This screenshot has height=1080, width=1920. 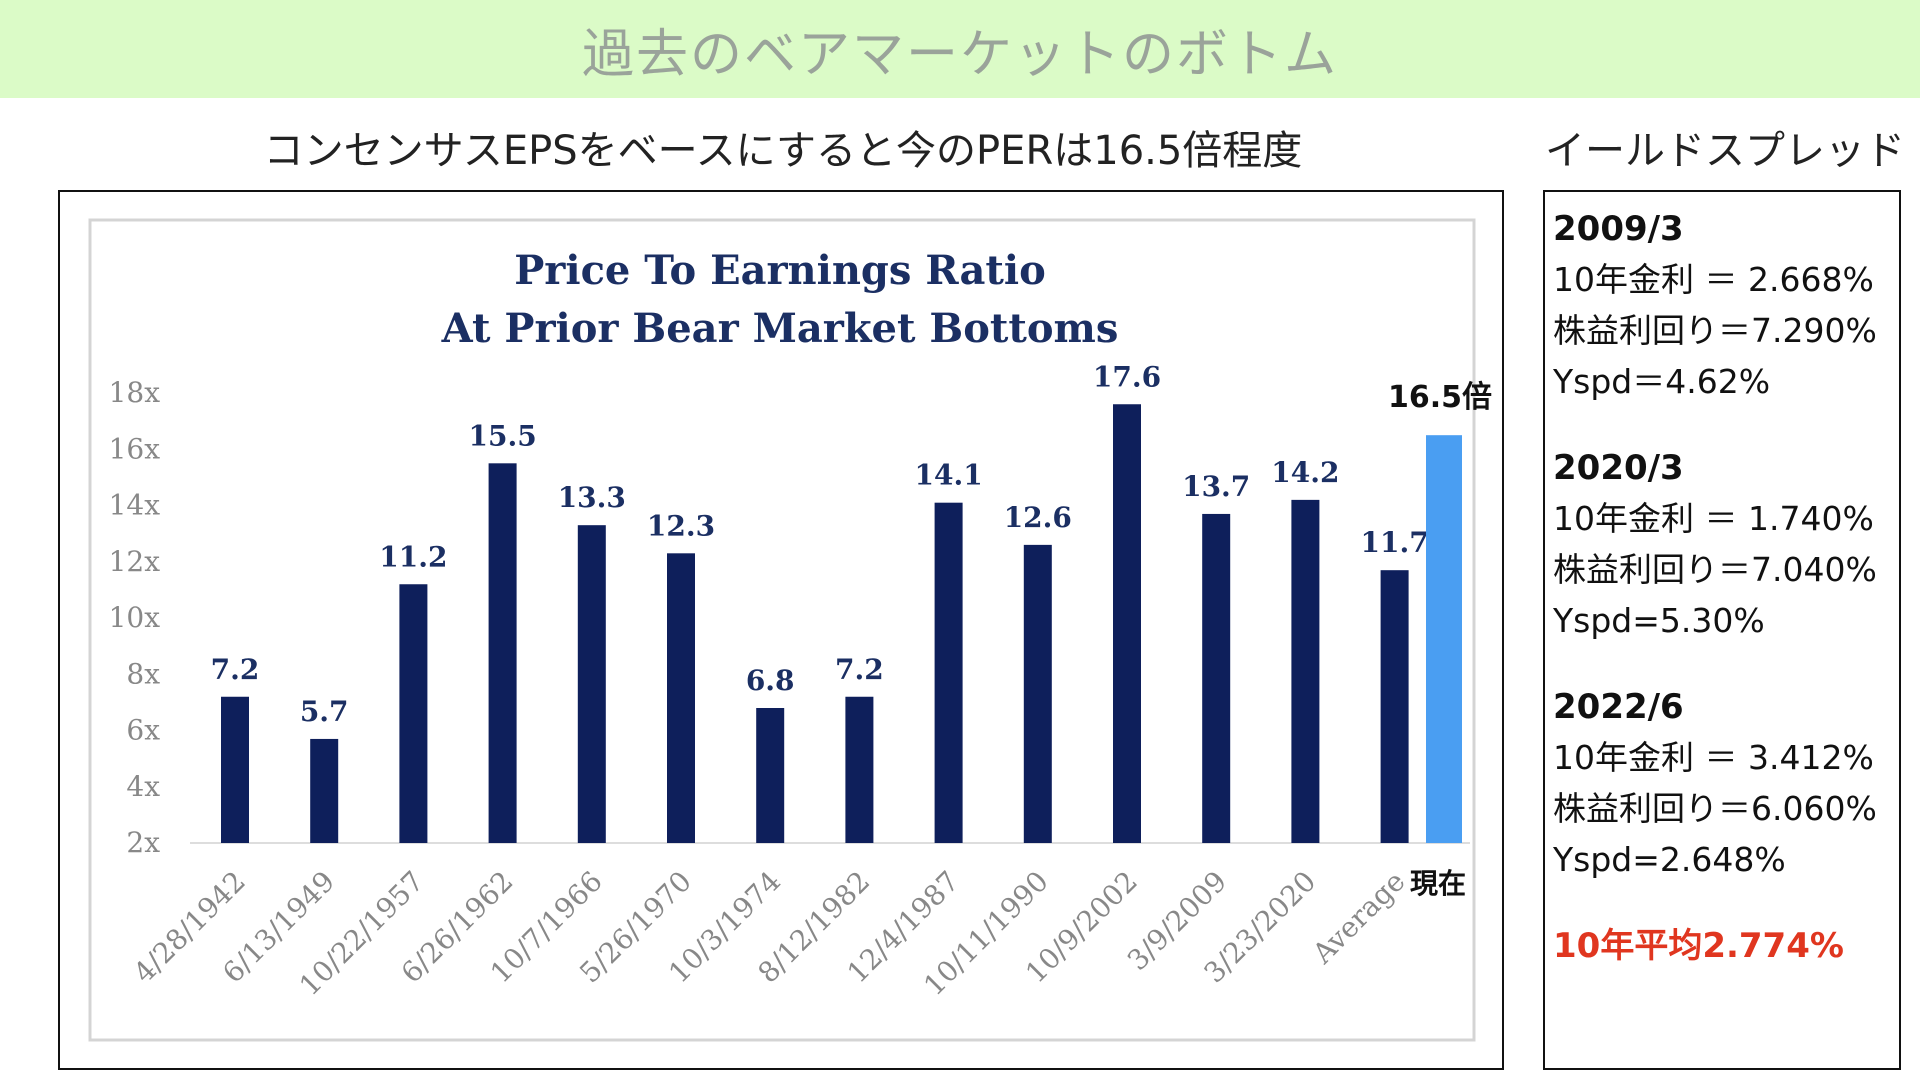 What do you see at coordinates (1618, 468) in the screenshot?
I see `period-title: 2020/3` at bounding box center [1618, 468].